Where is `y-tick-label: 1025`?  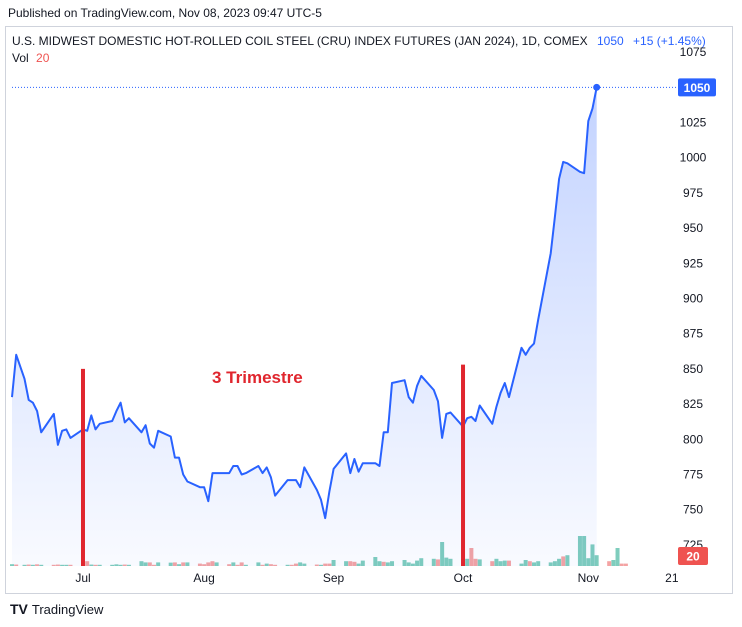 y-tick-label: 1025 is located at coordinates (693, 123).